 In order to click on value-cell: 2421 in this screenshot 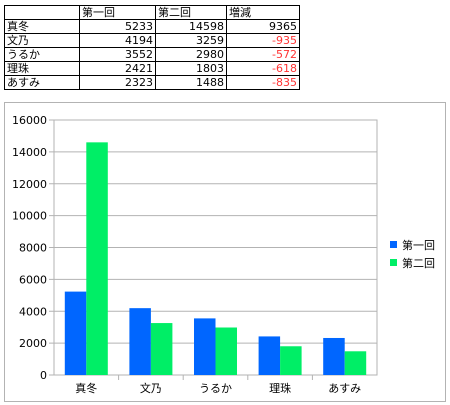, I will do `click(117, 68)`.